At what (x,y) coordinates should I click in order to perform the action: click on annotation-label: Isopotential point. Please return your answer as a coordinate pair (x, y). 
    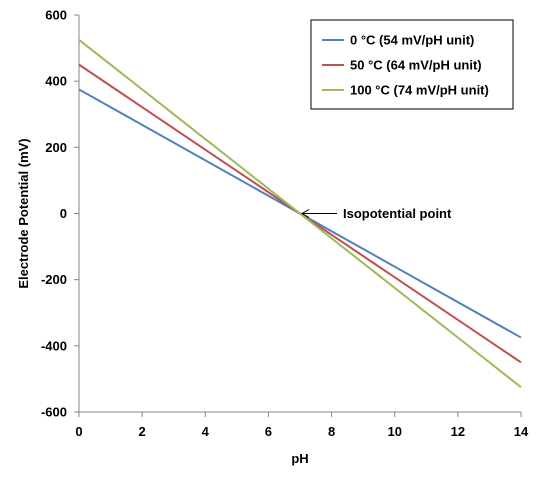
    Looking at the image, I should click on (397, 213).